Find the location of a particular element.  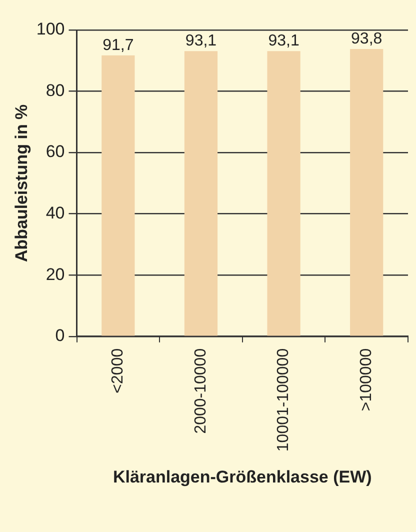

y-tick-label: 20 is located at coordinates (55, 274).